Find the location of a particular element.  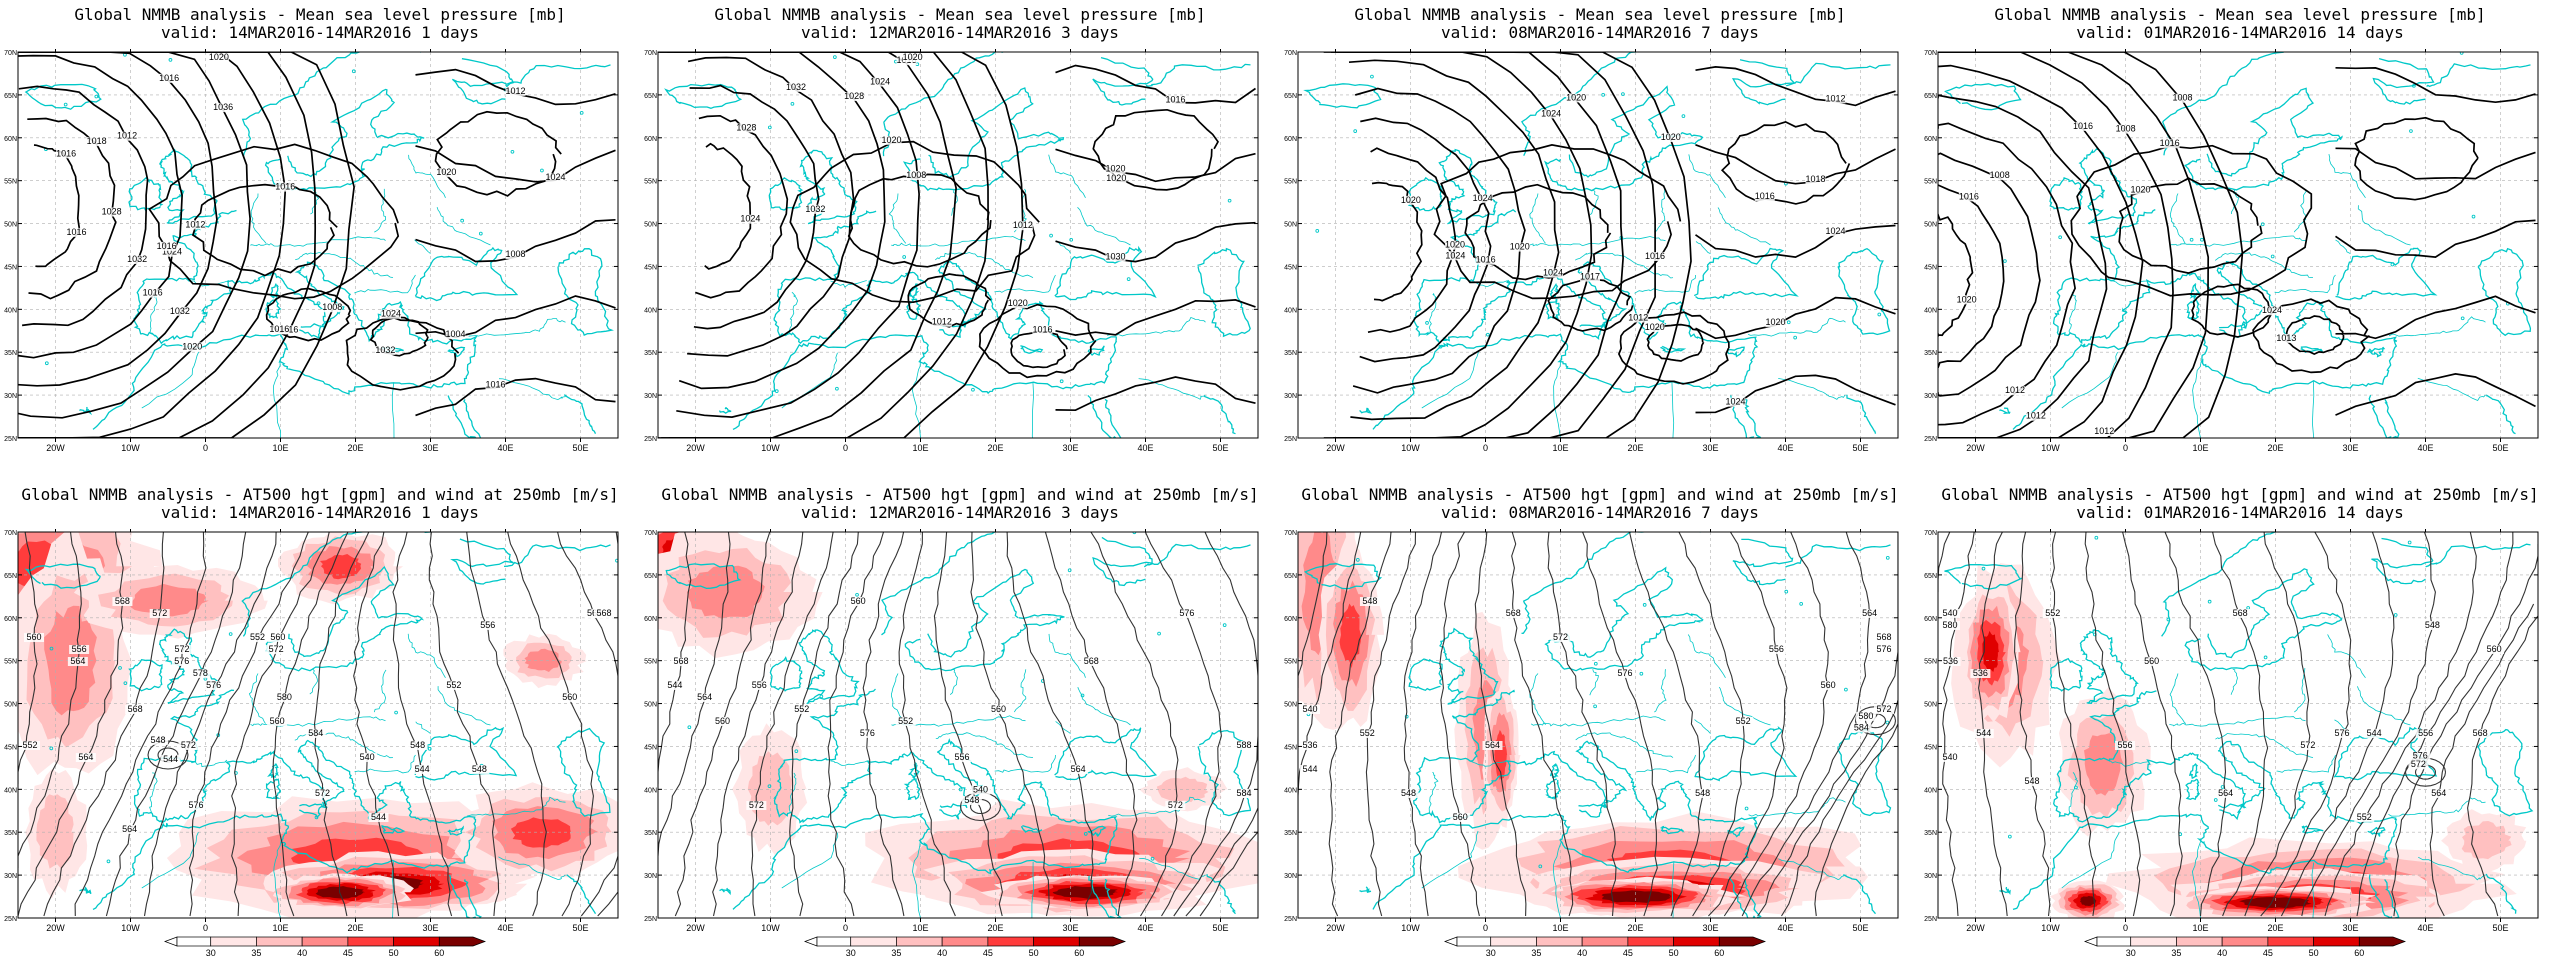

contour-label: 556 is located at coordinates (79, 649).